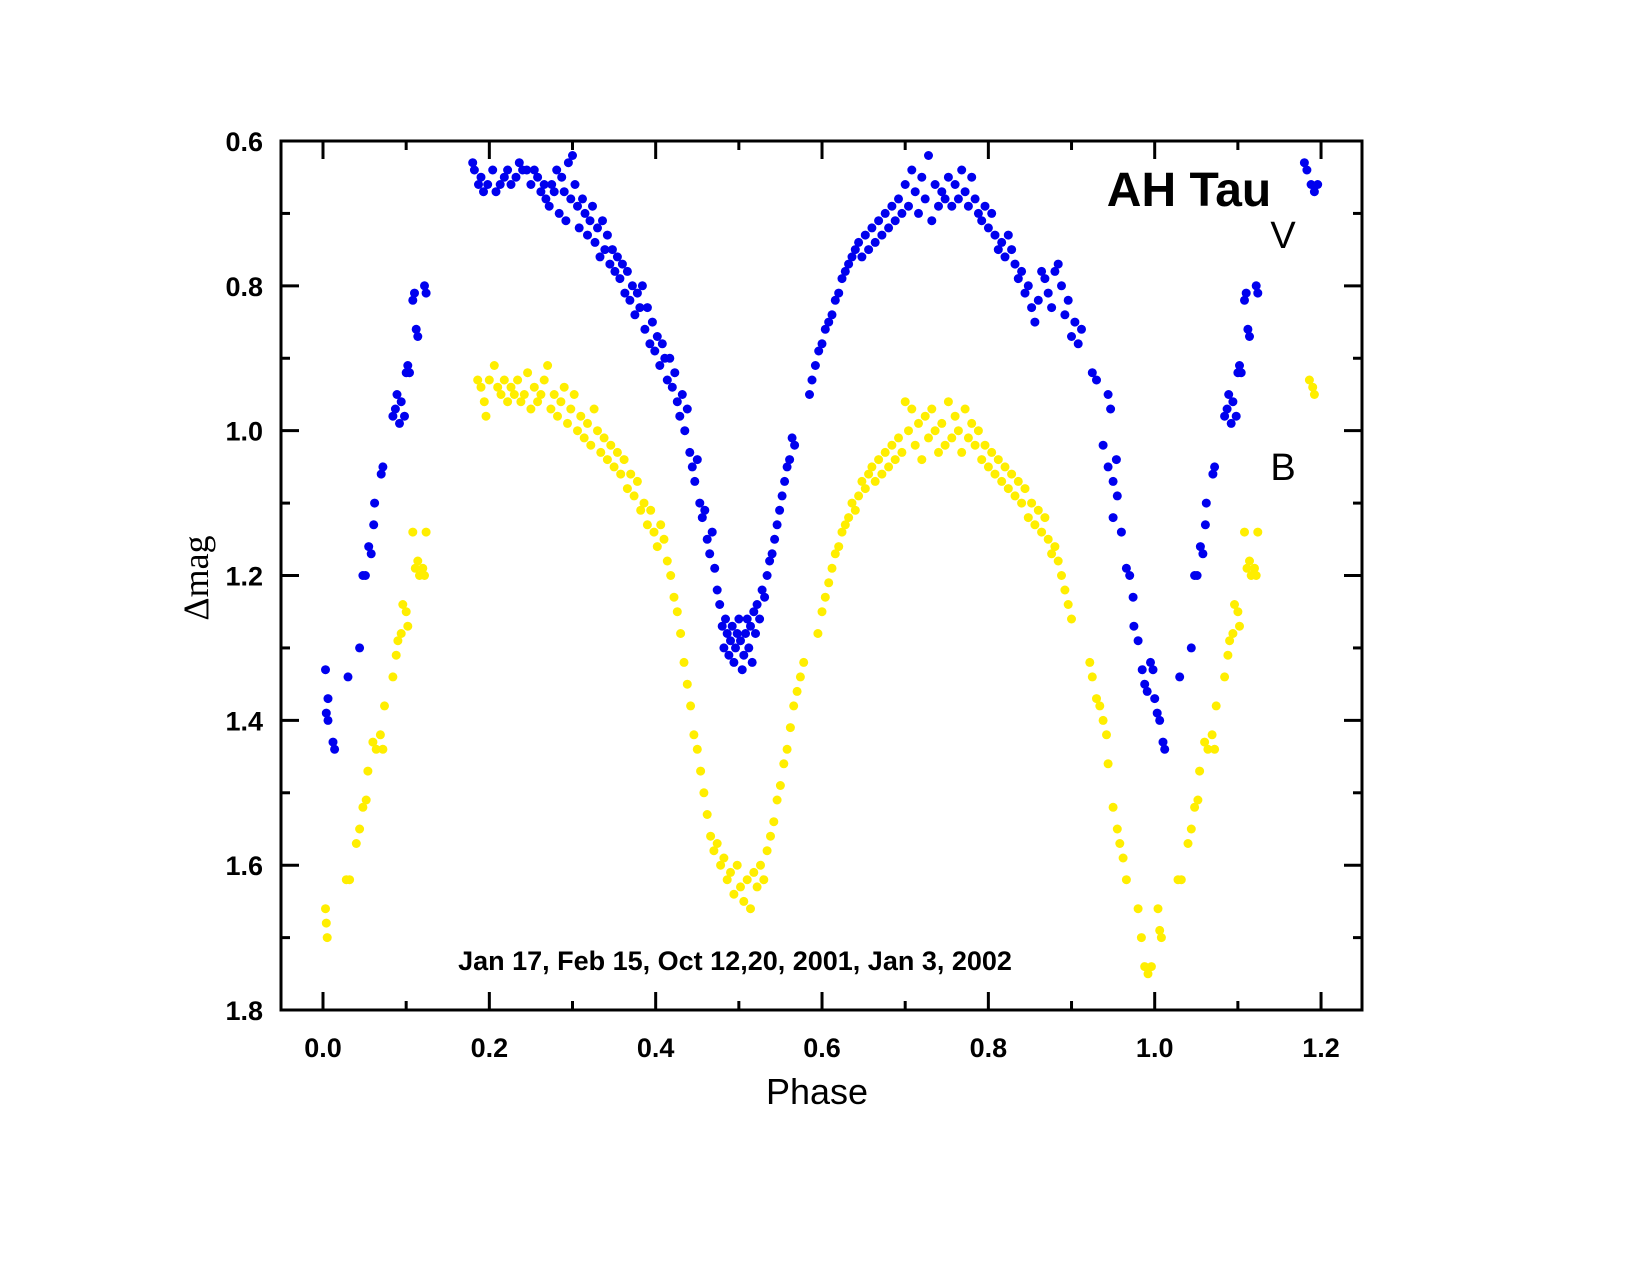  Describe the element at coordinates (244, 577) in the screenshot. I see `y-tick-label: 1.2` at that location.